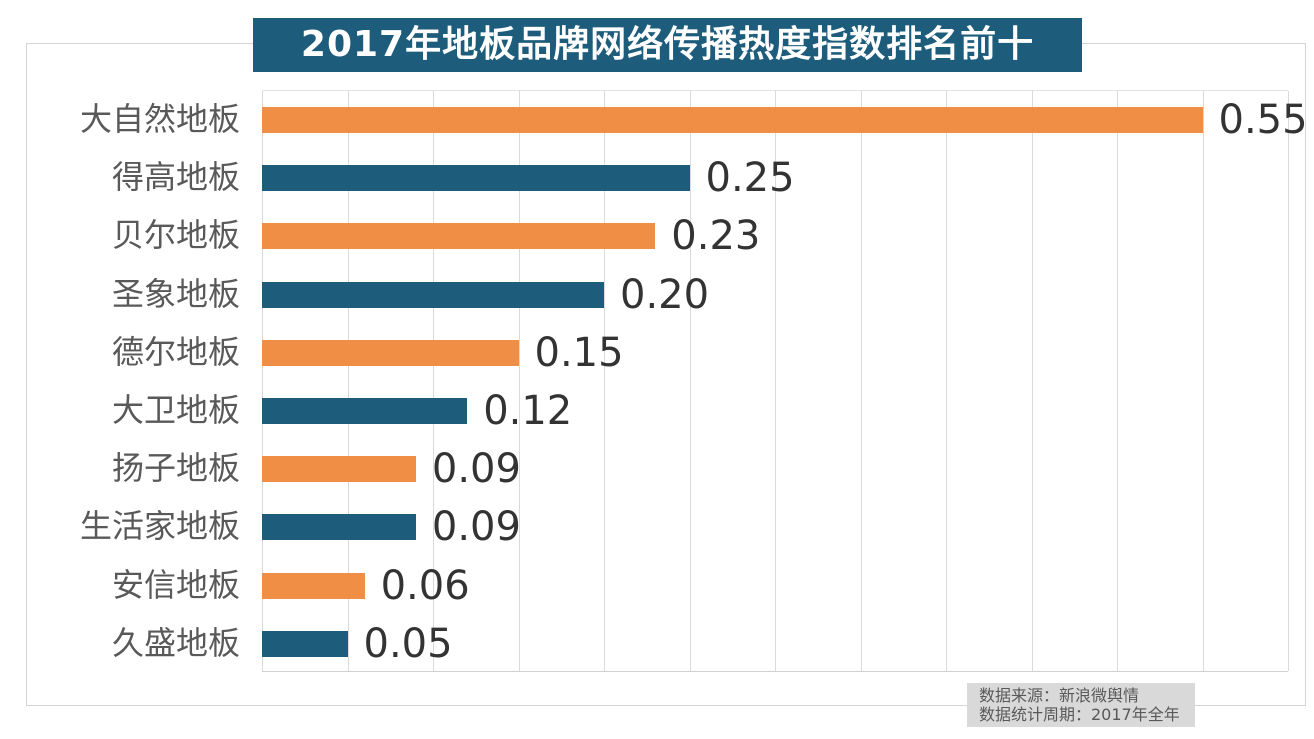  Describe the element at coordinates (1059, 695) in the screenshot. I see `data-source-line: 数据来源：新浪微舆情` at that location.